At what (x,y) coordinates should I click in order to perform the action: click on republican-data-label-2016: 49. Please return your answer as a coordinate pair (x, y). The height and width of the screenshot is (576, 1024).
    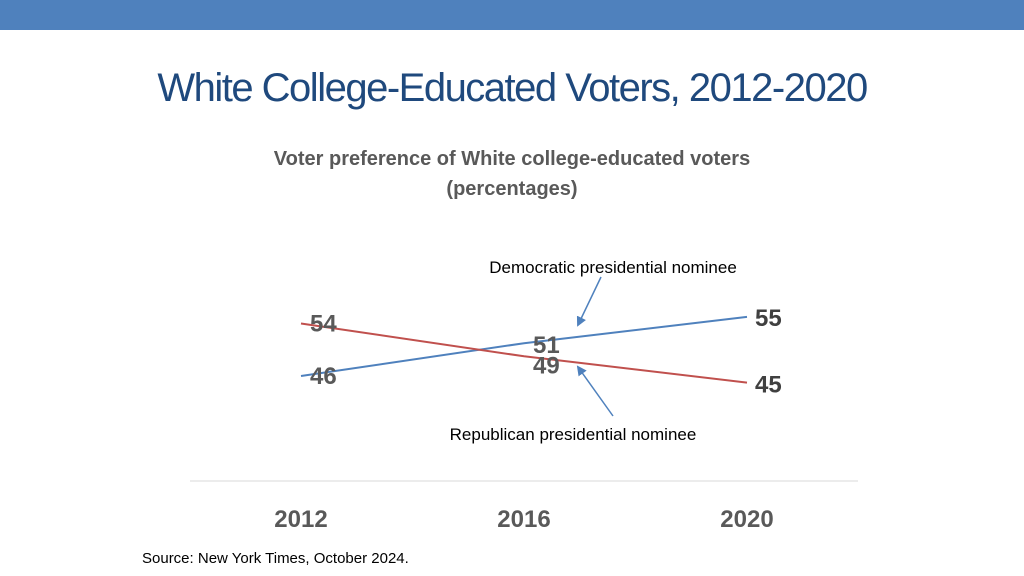
    Looking at the image, I should click on (546, 365).